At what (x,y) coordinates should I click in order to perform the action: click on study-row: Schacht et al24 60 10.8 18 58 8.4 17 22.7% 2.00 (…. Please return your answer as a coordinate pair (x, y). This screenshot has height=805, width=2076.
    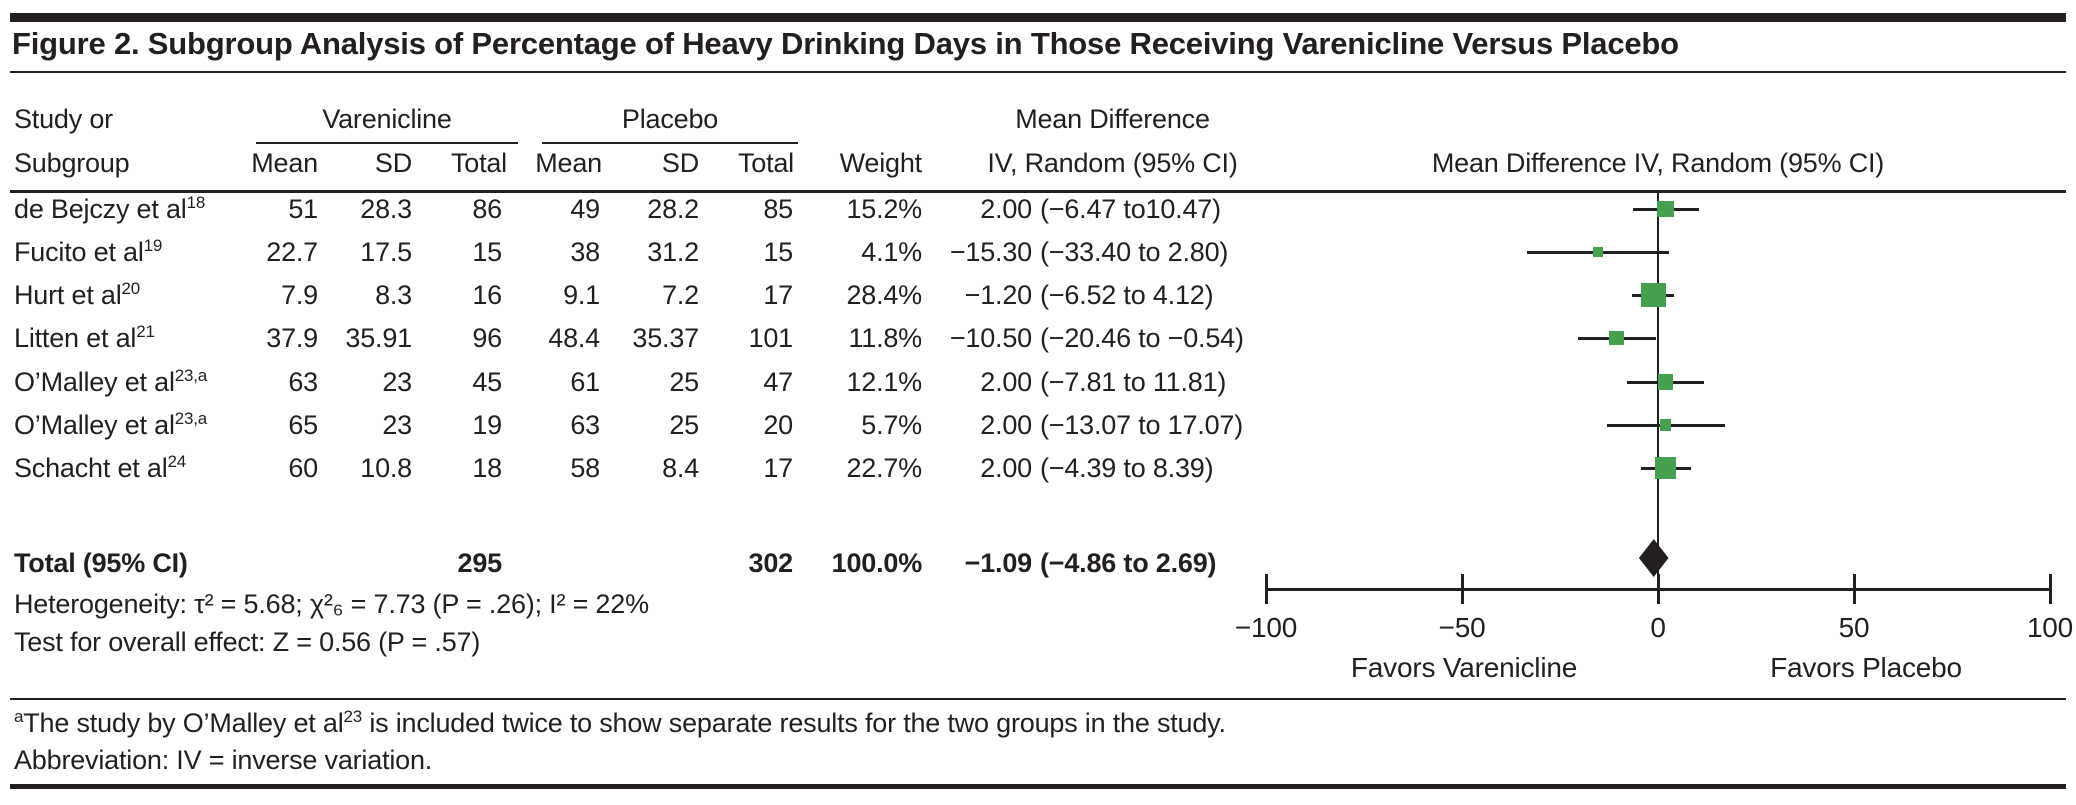
    Looking at the image, I should click on (655, 468).